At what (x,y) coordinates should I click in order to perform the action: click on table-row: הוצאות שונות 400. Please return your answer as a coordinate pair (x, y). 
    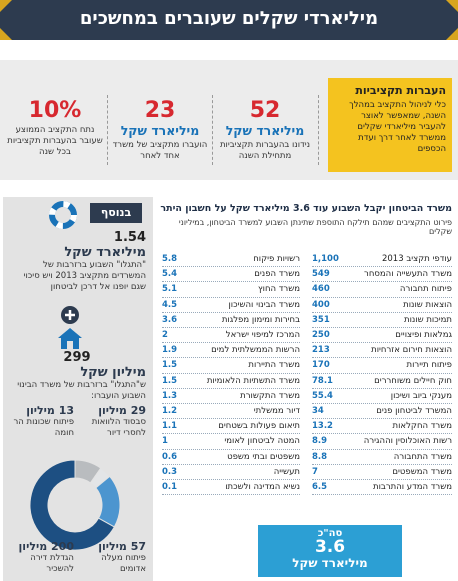
    Looking at the image, I should click on (382, 305).